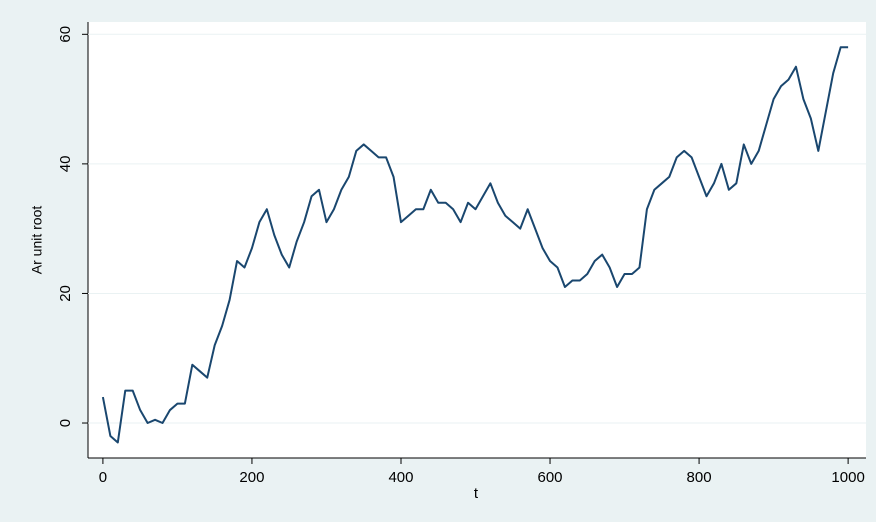 The height and width of the screenshot is (522, 876). Describe the element at coordinates (65, 423) in the screenshot. I see `y-tick-label: 0` at that location.